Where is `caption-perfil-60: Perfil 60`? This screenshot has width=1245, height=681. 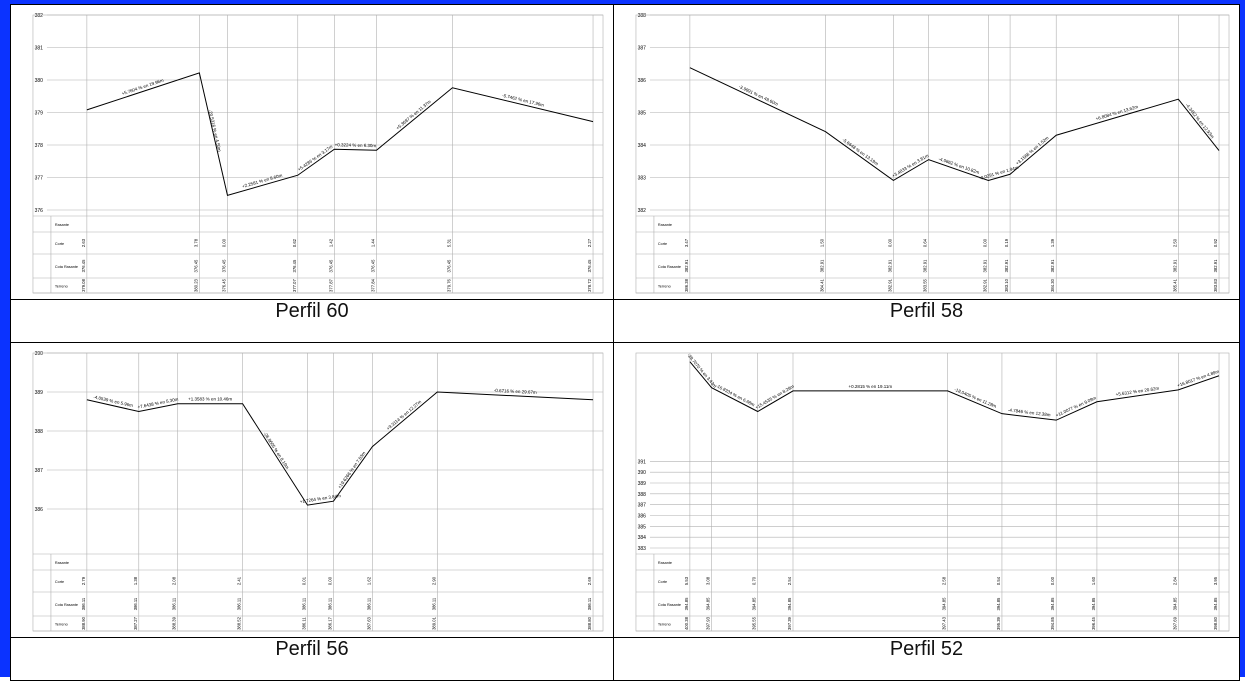 caption-perfil-60: Perfil 60 is located at coordinates (312, 321).